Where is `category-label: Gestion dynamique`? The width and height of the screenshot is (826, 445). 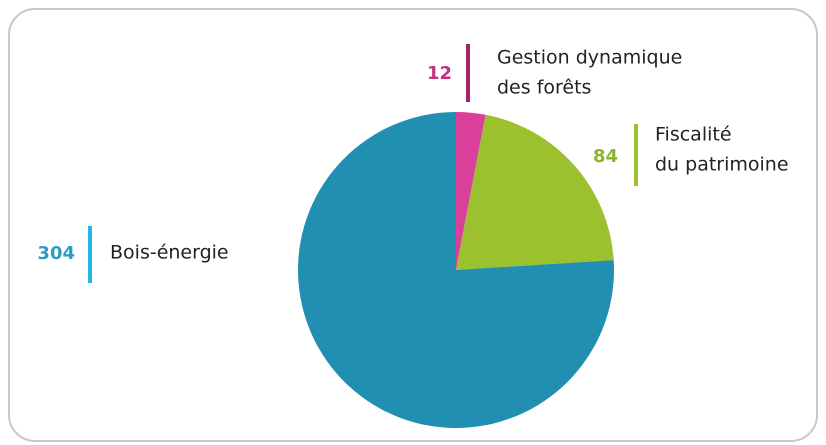 category-label: Gestion dynamique is located at coordinates (589, 58).